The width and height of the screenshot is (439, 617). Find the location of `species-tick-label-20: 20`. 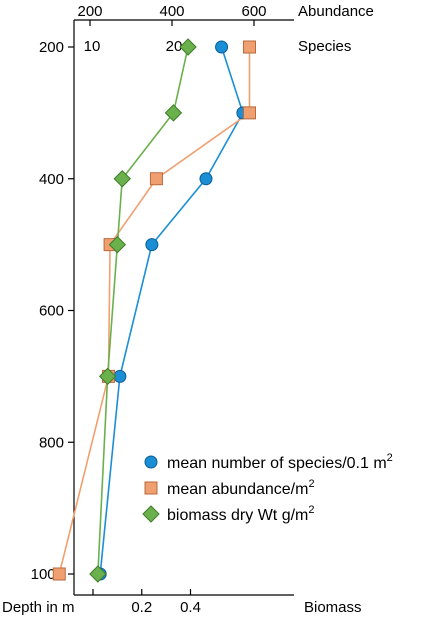

species-tick-label-20: 20 is located at coordinates (174, 46).